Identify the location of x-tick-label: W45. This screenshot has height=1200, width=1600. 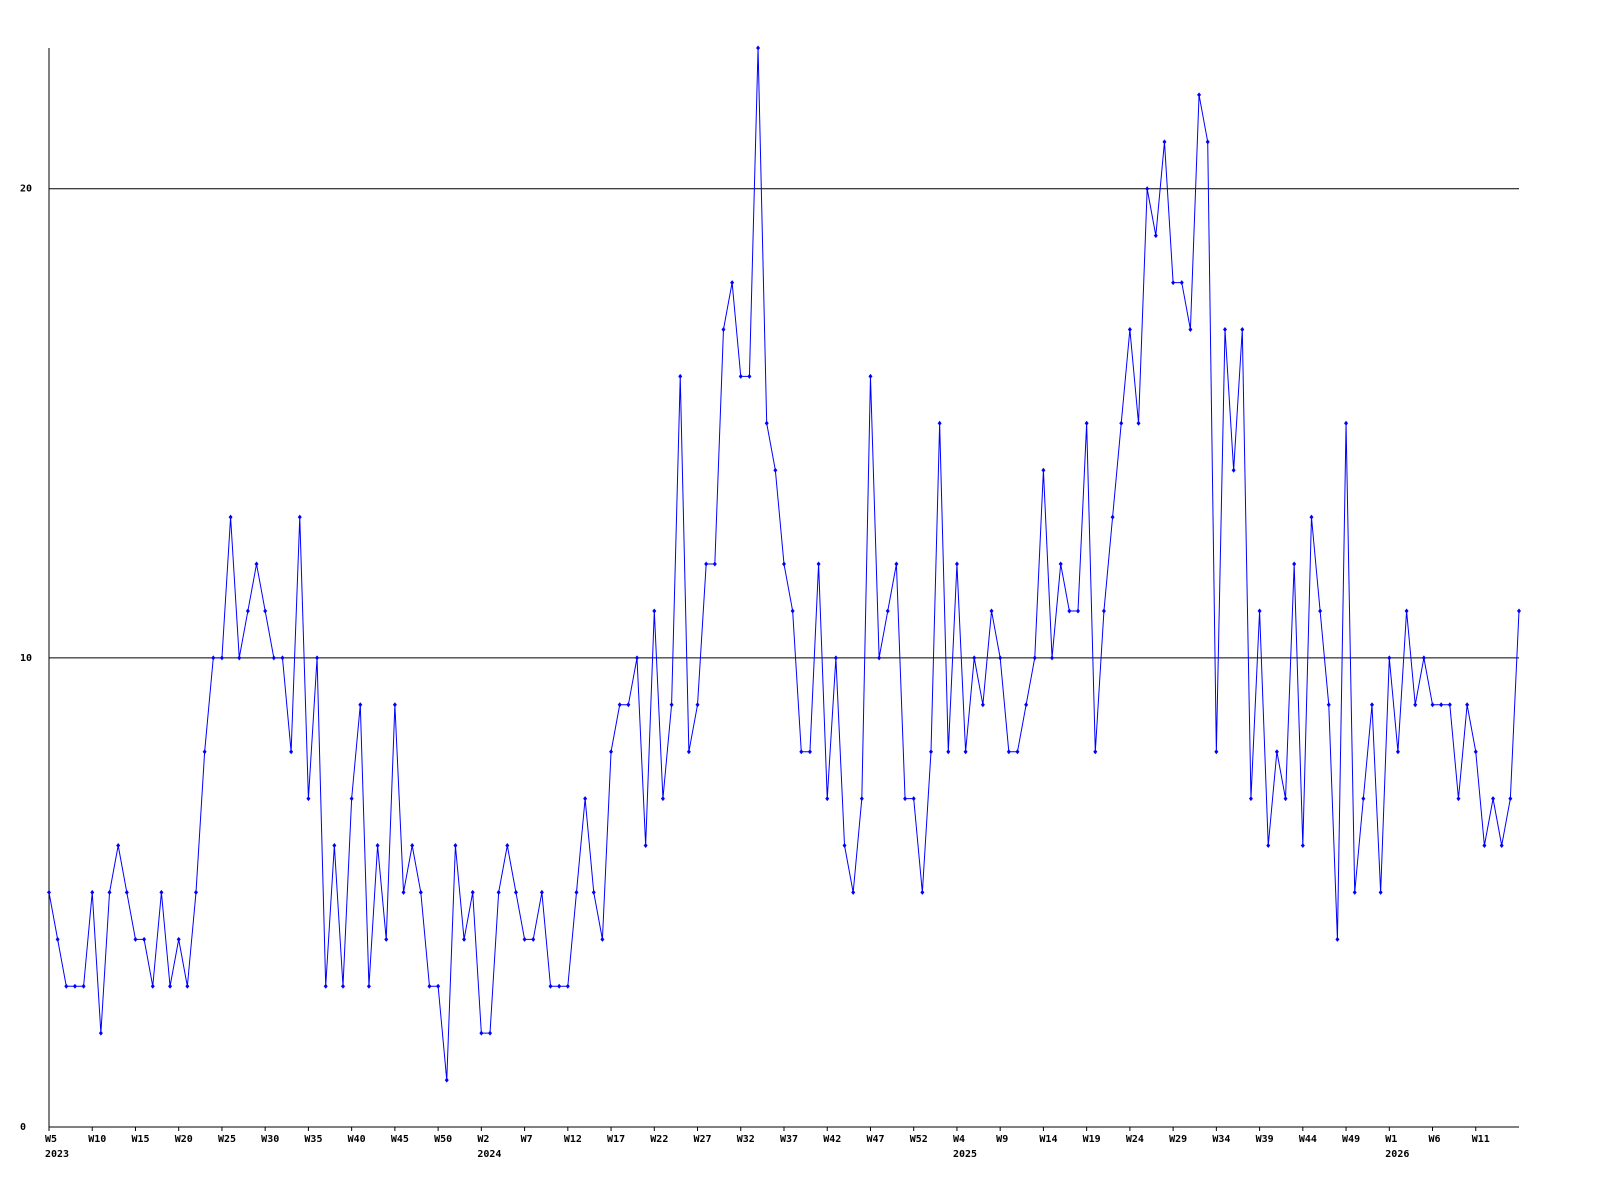
(400, 1139).